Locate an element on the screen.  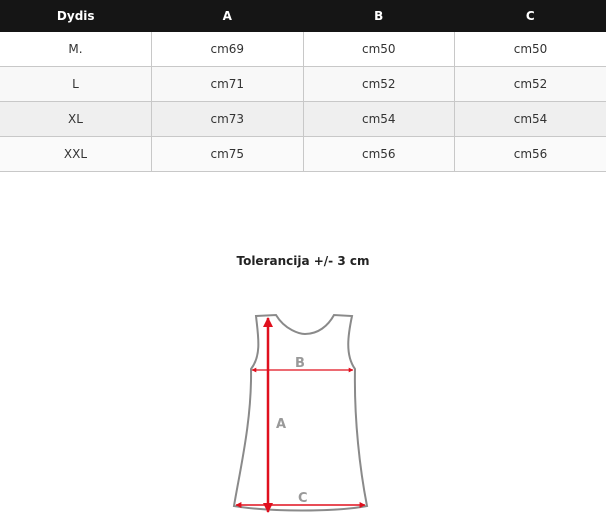
tank-top-outline is located at coordinates (300, 412).